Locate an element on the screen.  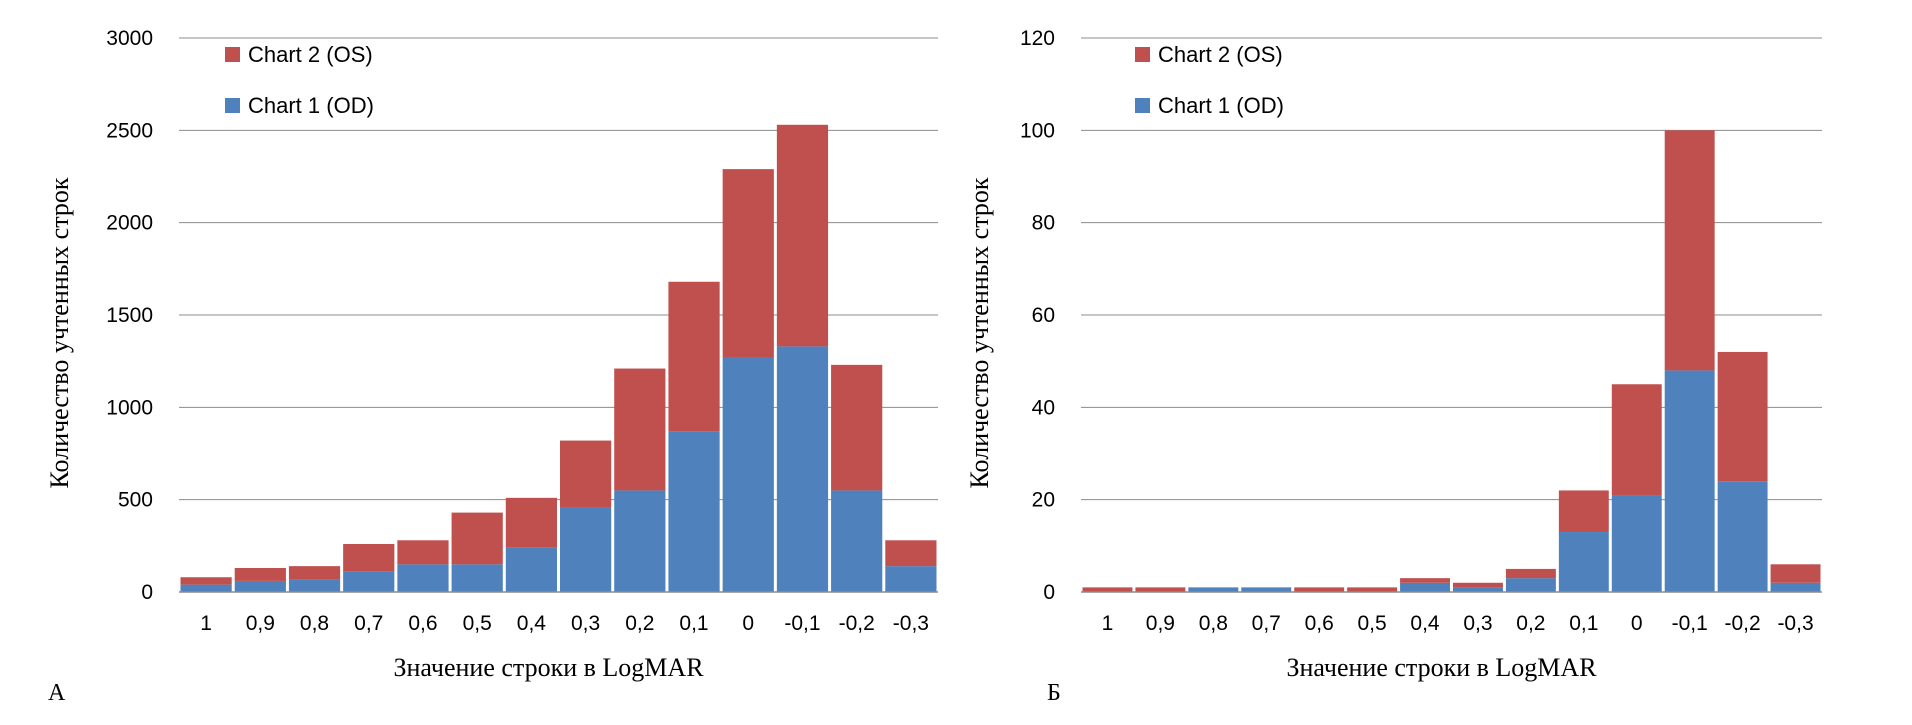
y-tick-label: 100 is located at coordinates (1037, 130).